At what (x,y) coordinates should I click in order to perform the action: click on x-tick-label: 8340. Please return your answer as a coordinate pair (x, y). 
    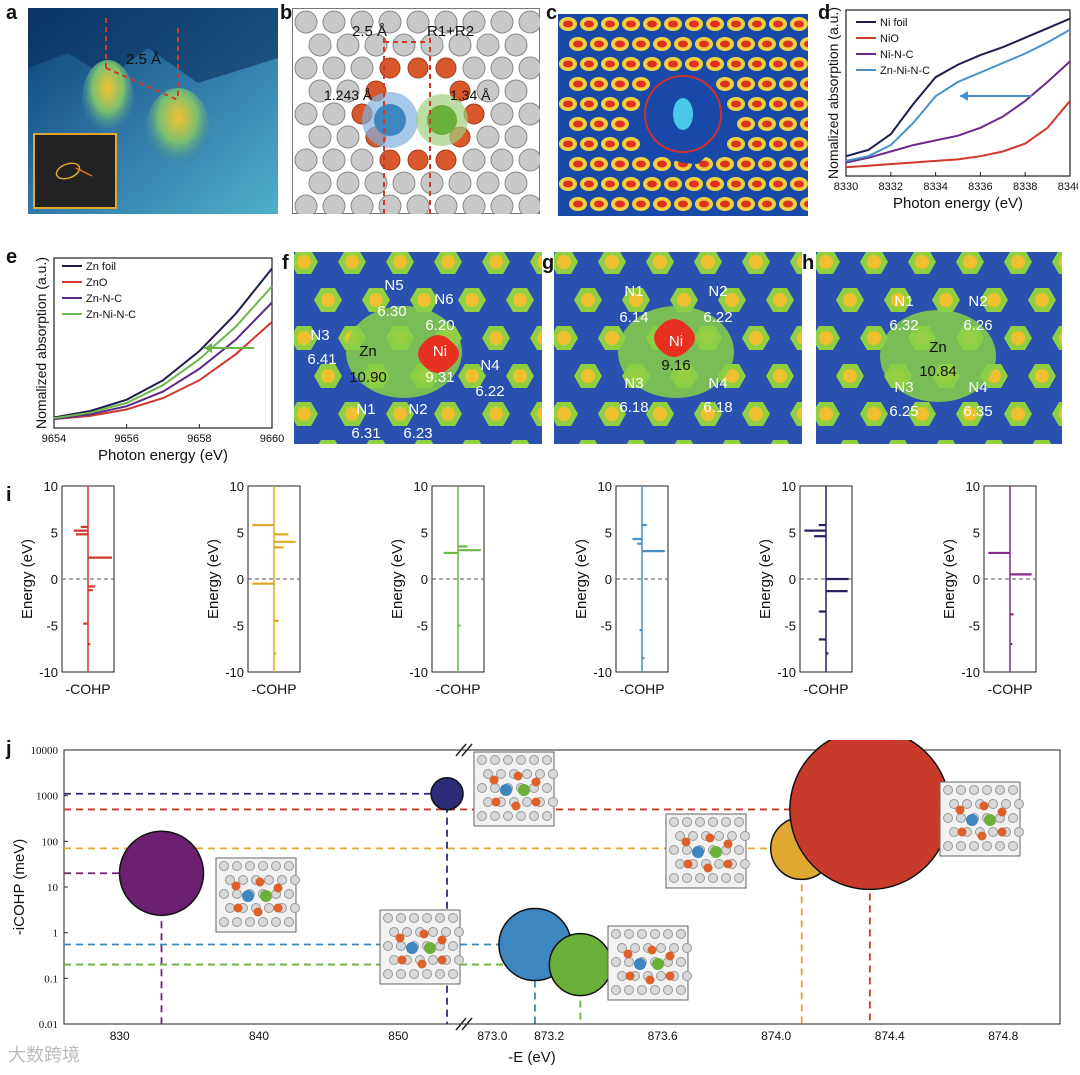
    Looking at the image, I should click on (1068, 187).